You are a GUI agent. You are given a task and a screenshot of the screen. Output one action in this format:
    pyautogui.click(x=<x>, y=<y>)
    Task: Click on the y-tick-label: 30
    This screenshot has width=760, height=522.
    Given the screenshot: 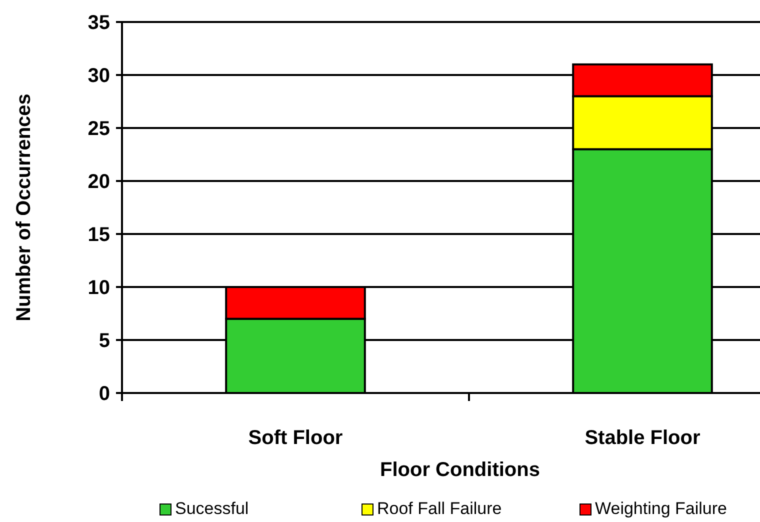 What is the action you would take?
    pyautogui.click(x=99, y=76)
    